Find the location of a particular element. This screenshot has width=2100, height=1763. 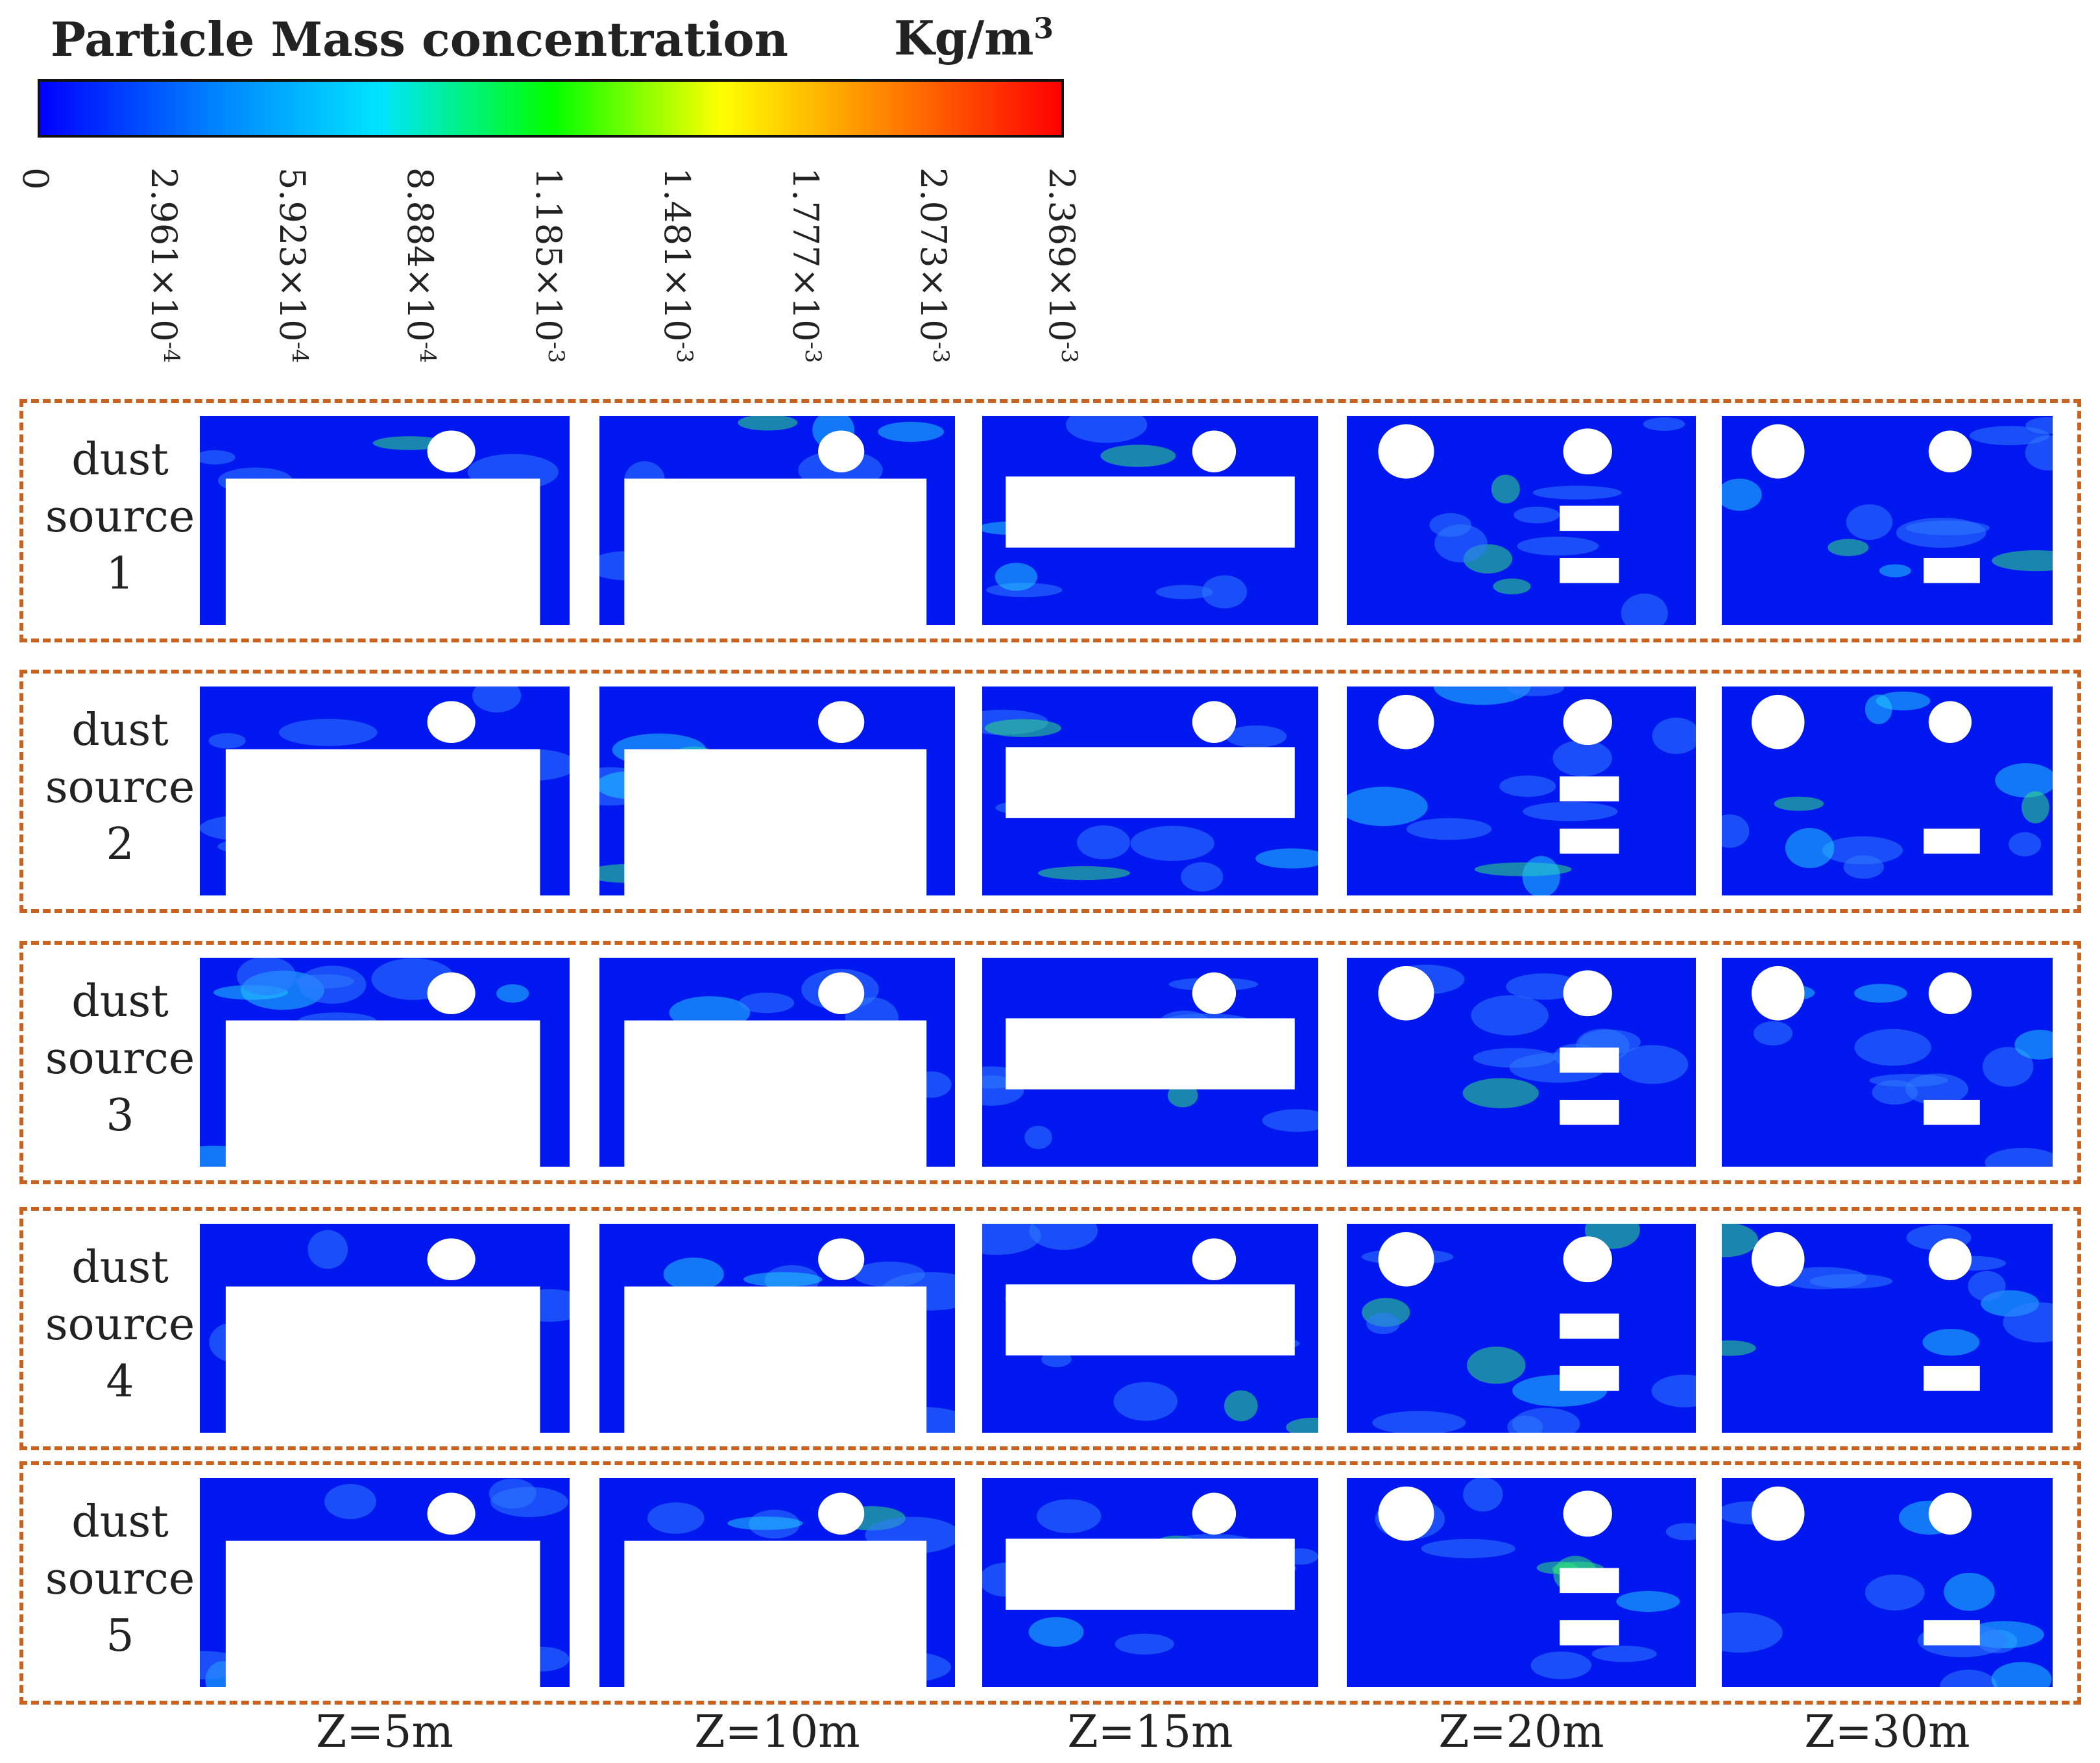

z-position-label: Z=30m is located at coordinates (1887, 1732).